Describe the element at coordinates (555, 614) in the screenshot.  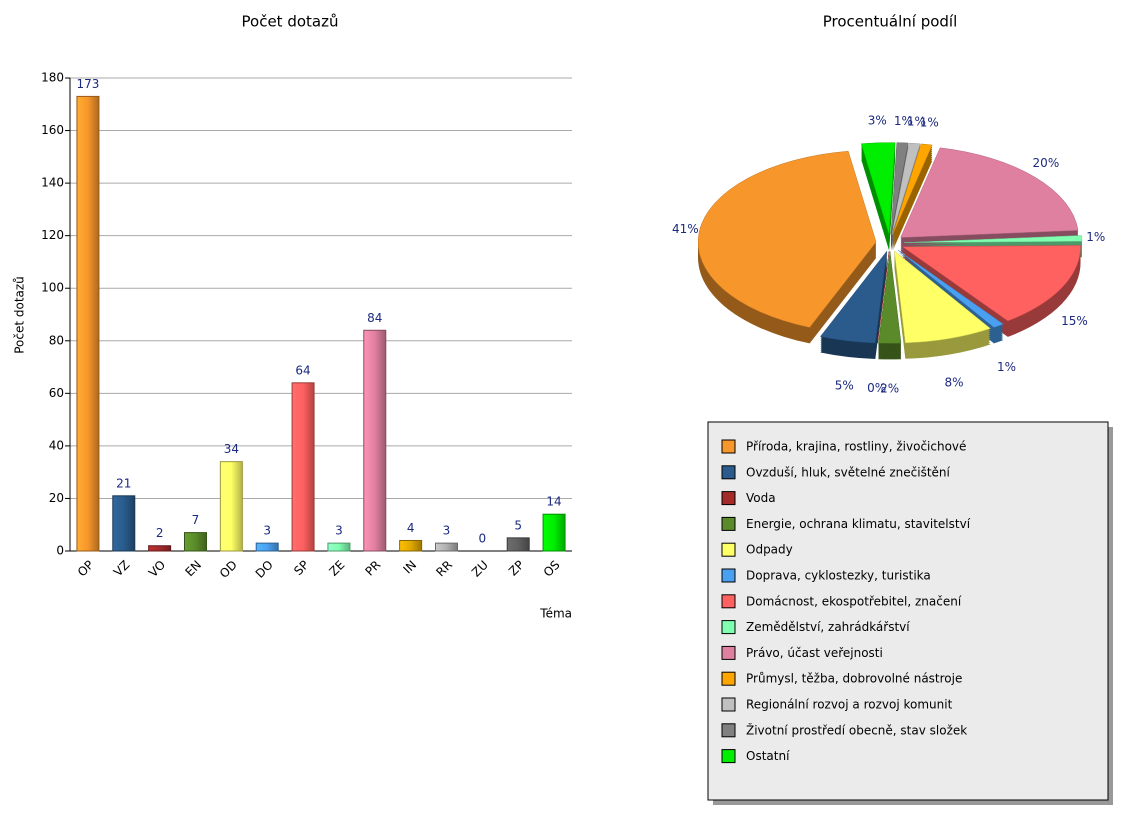
I see `x-axis-label: Téma` at that location.